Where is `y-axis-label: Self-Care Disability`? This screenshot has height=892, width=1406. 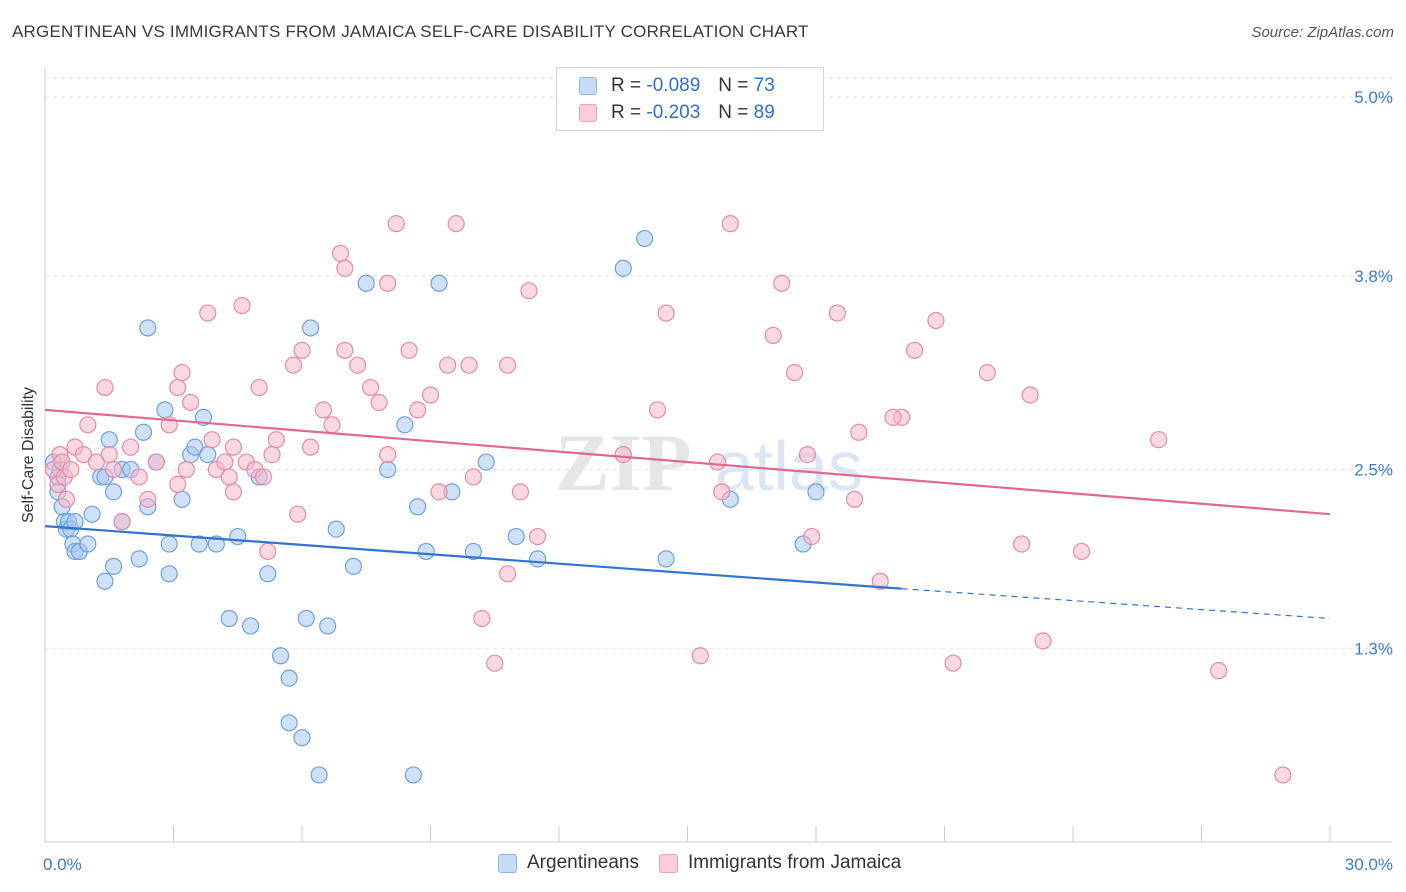
y-axis-label: Self-Care Disability is located at coordinates (28, 455).